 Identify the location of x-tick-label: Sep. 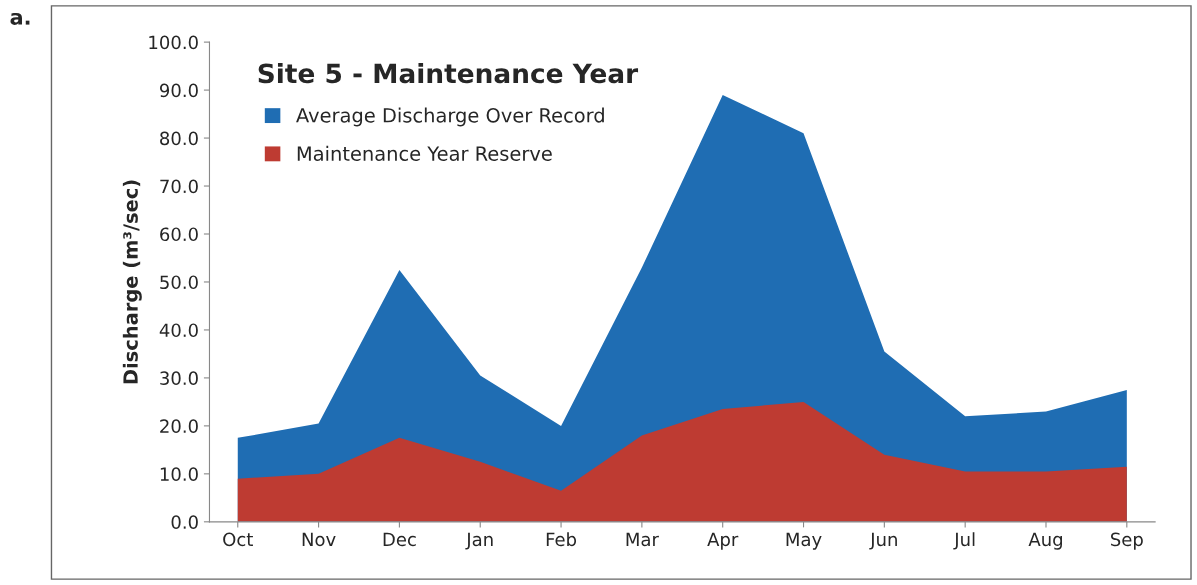
(1126, 541).